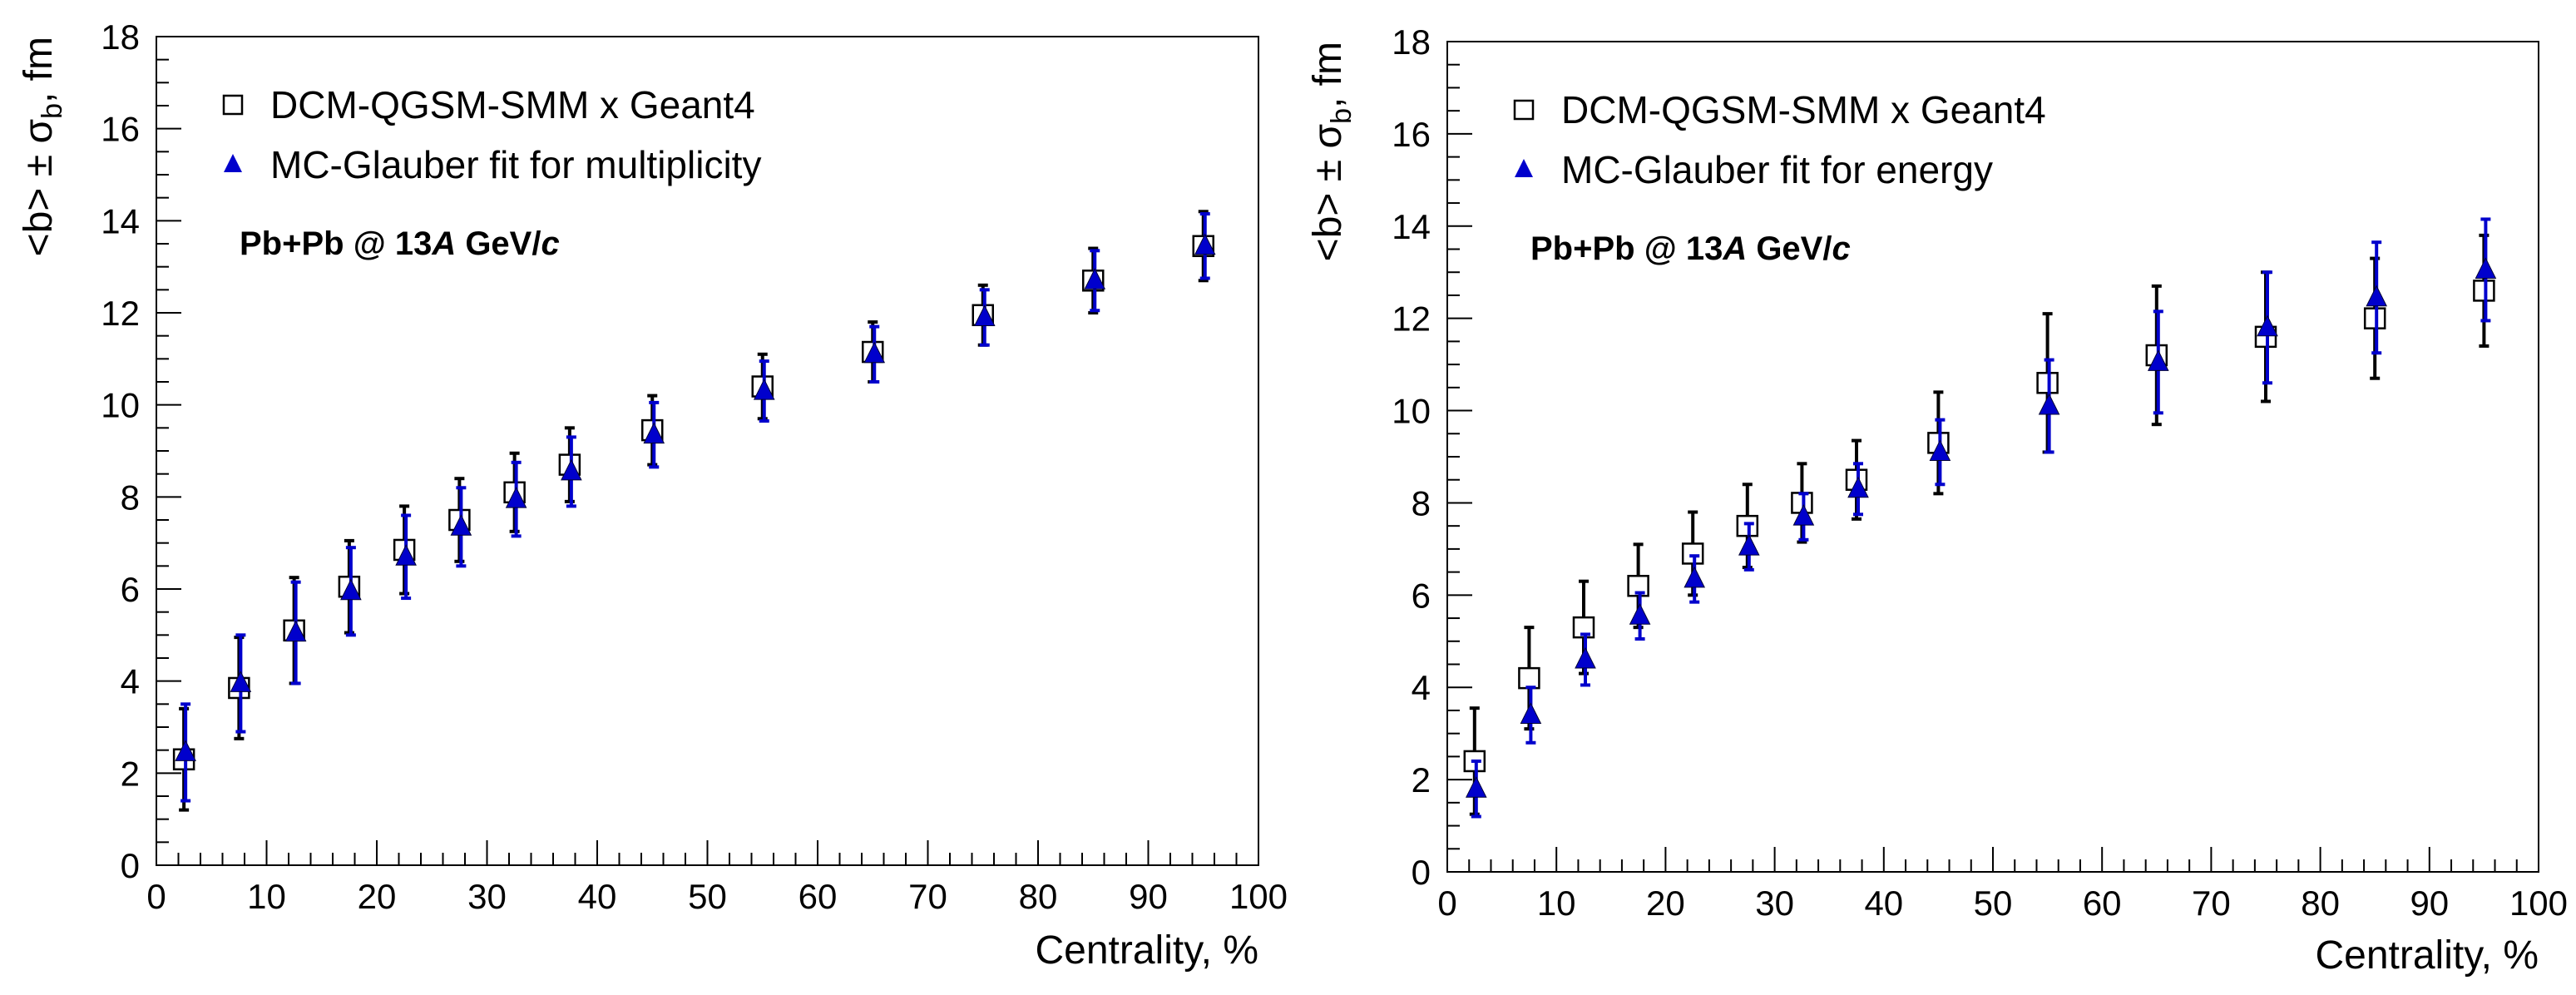 This screenshot has height=995, width=2576. I want to click on legend-label: MC-Glauber fit for energy, so click(1777, 169).